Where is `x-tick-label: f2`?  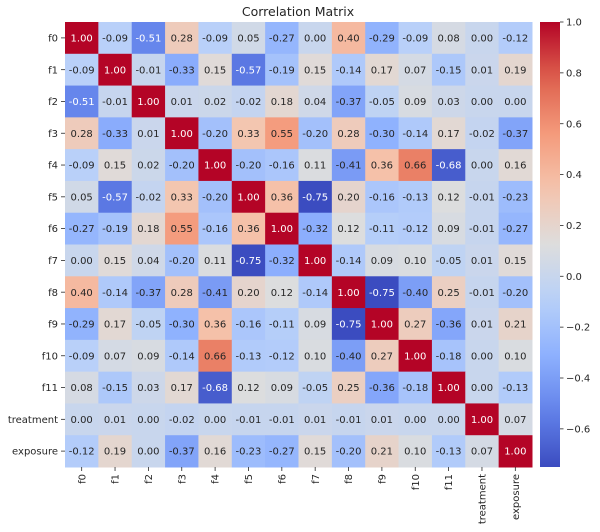
x-tick-label: f2 is located at coordinates (149, 479).